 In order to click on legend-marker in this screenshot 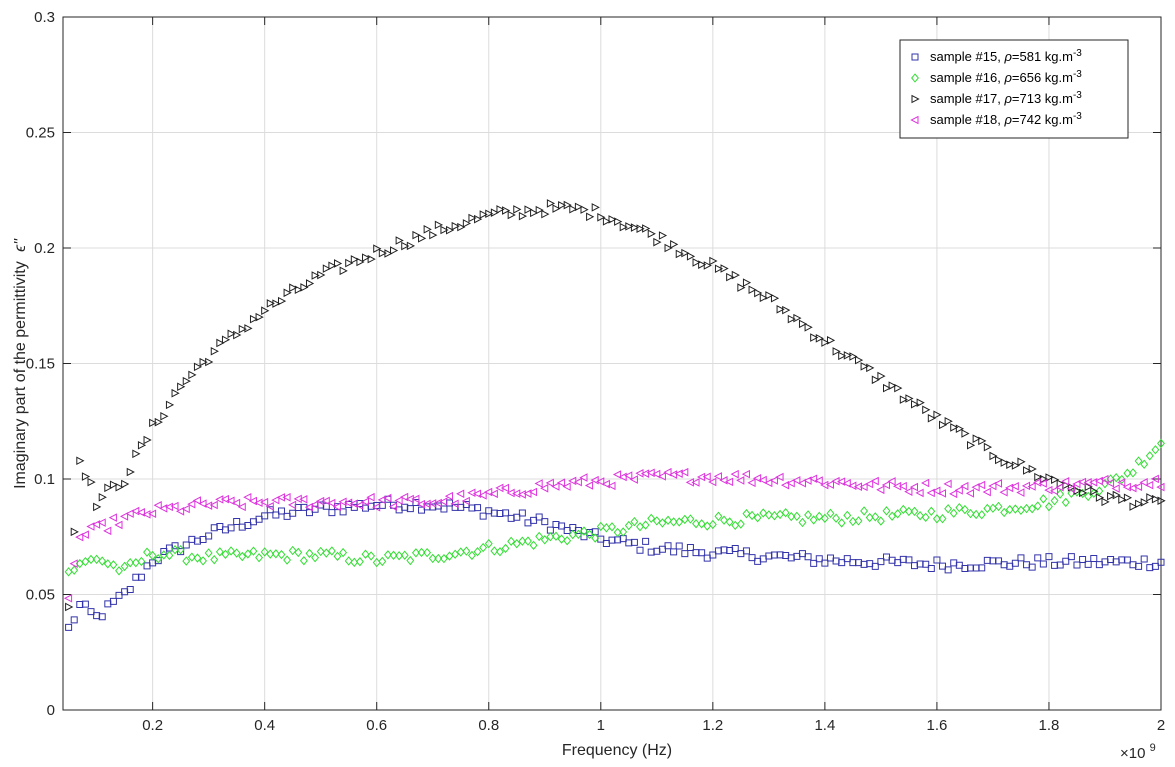, I will do `click(915, 78)`.